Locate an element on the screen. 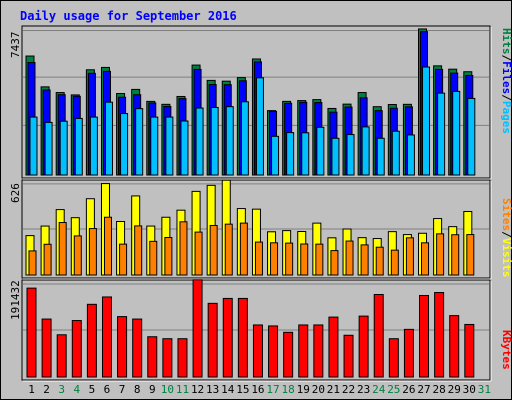 The image size is (512, 400). day-label: 9 is located at coordinates (152, 389).